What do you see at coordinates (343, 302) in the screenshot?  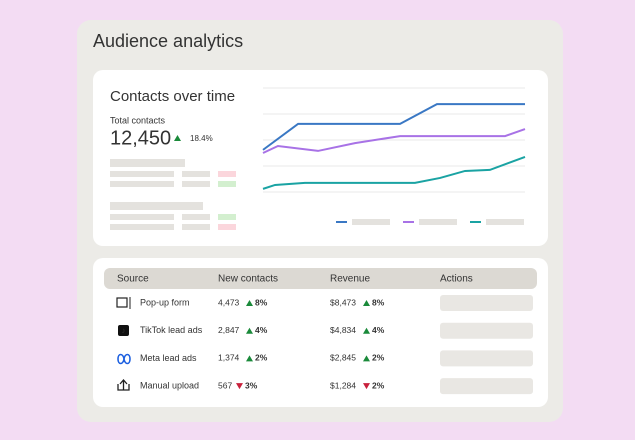 I see `cell-value: $8,473` at bounding box center [343, 302].